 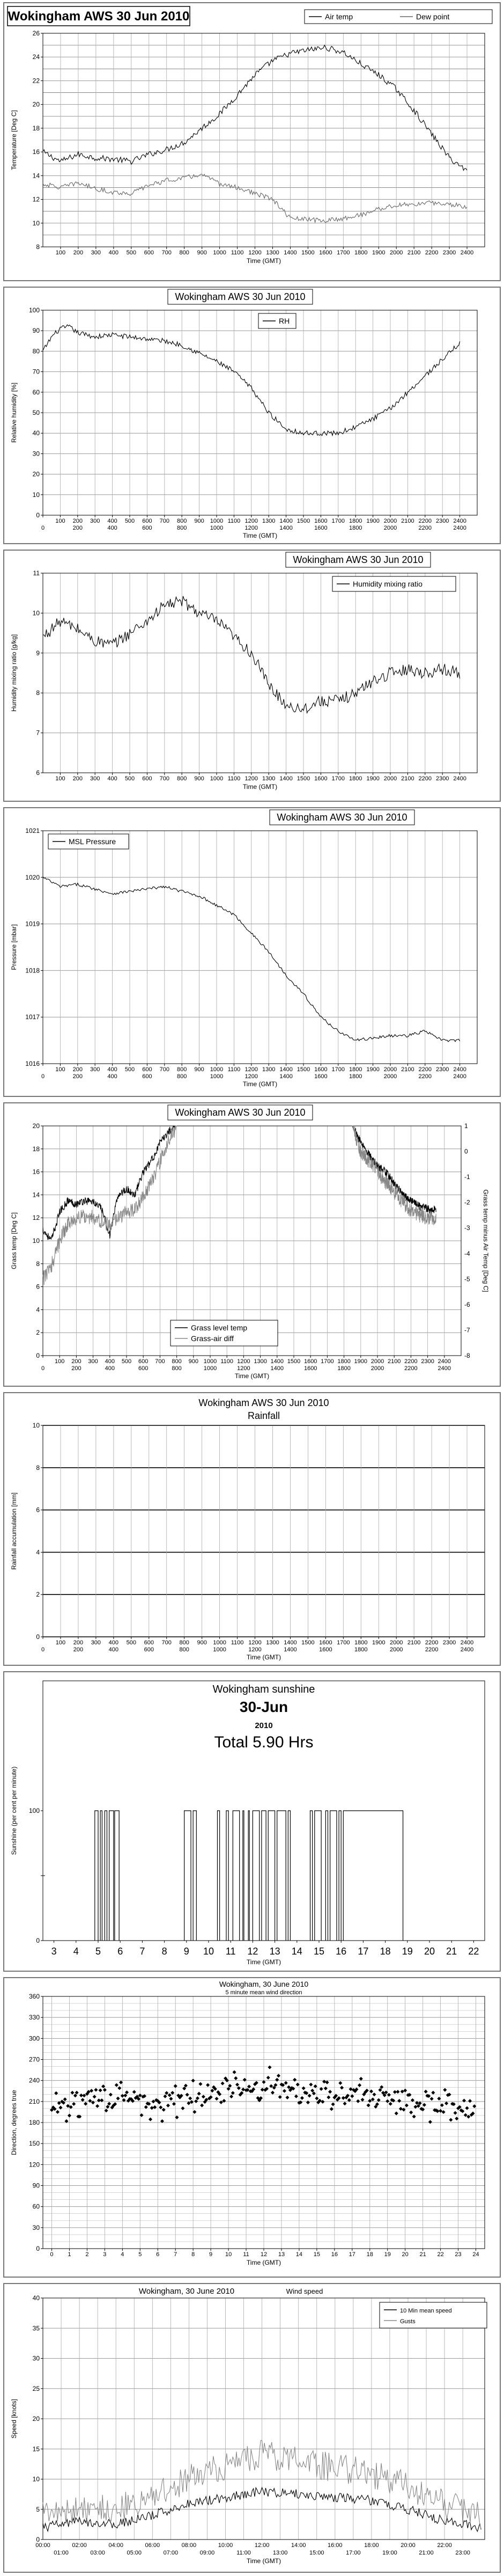 I want to click on chart-title: Wokingham, 30 June 2010, so click(x=186, y=2291).